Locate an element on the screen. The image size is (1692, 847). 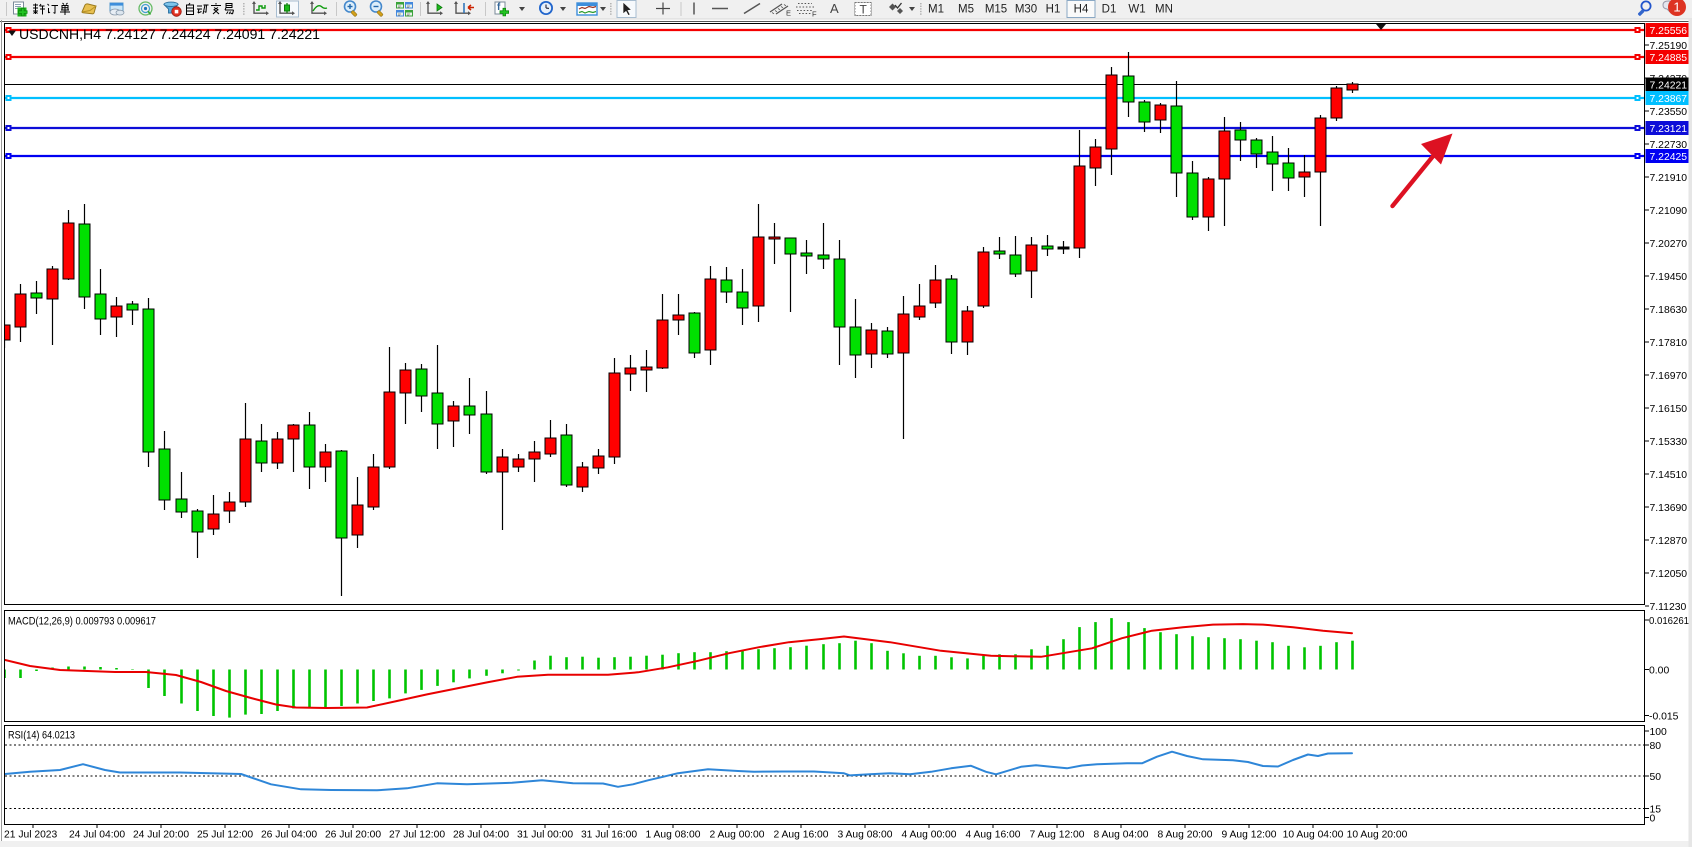
svg-text: 7.25190 is located at coordinates (1669, 46).